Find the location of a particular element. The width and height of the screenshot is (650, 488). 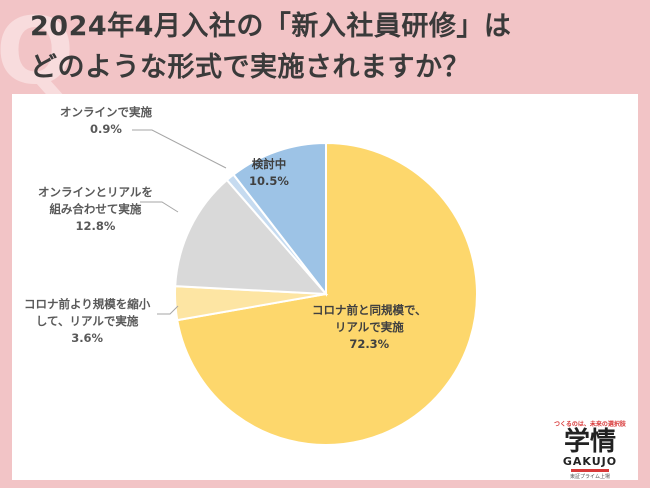

title-line-2: どのような形式で実施されますか？ is located at coordinates (250, 67).